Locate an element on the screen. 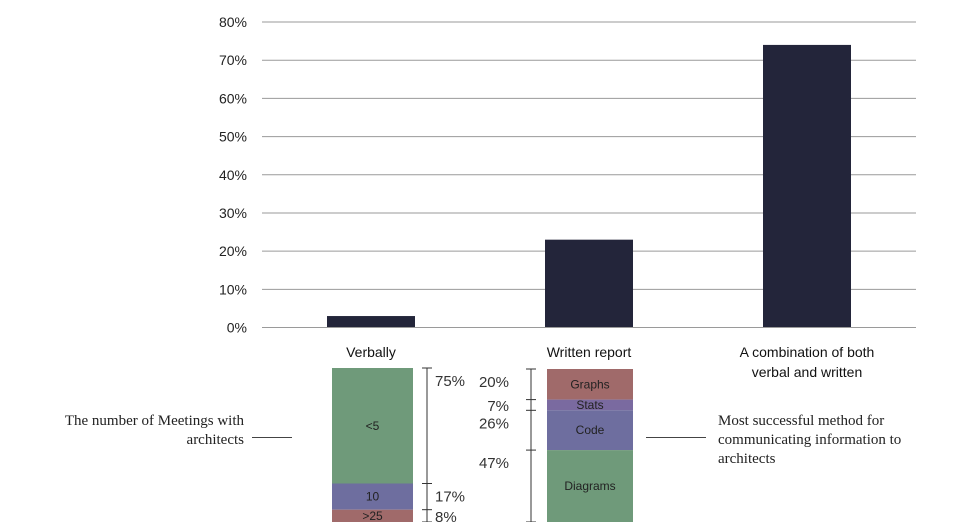 This screenshot has height=522, width=955. stacked-bar-written-report: Graphs 20% Stats 7% Code 26% Diagrams 47% is located at coordinates (556, 445).